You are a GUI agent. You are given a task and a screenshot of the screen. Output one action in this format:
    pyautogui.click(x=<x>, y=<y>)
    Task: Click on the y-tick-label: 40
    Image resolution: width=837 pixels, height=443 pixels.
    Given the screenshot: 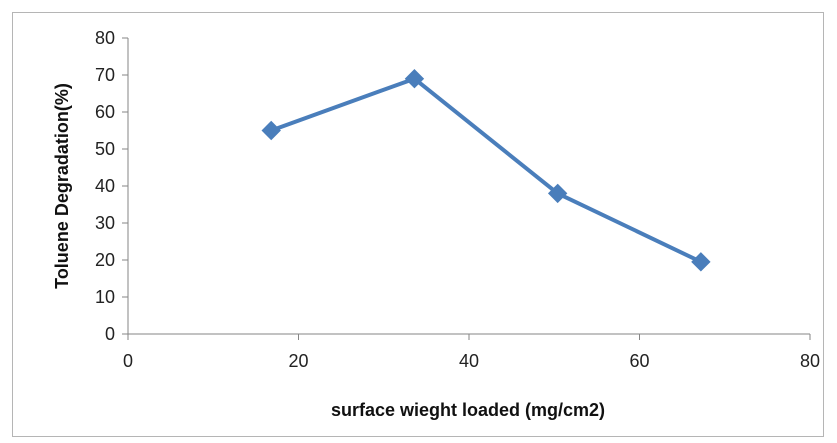 What is the action you would take?
    pyautogui.click(x=105, y=186)
    